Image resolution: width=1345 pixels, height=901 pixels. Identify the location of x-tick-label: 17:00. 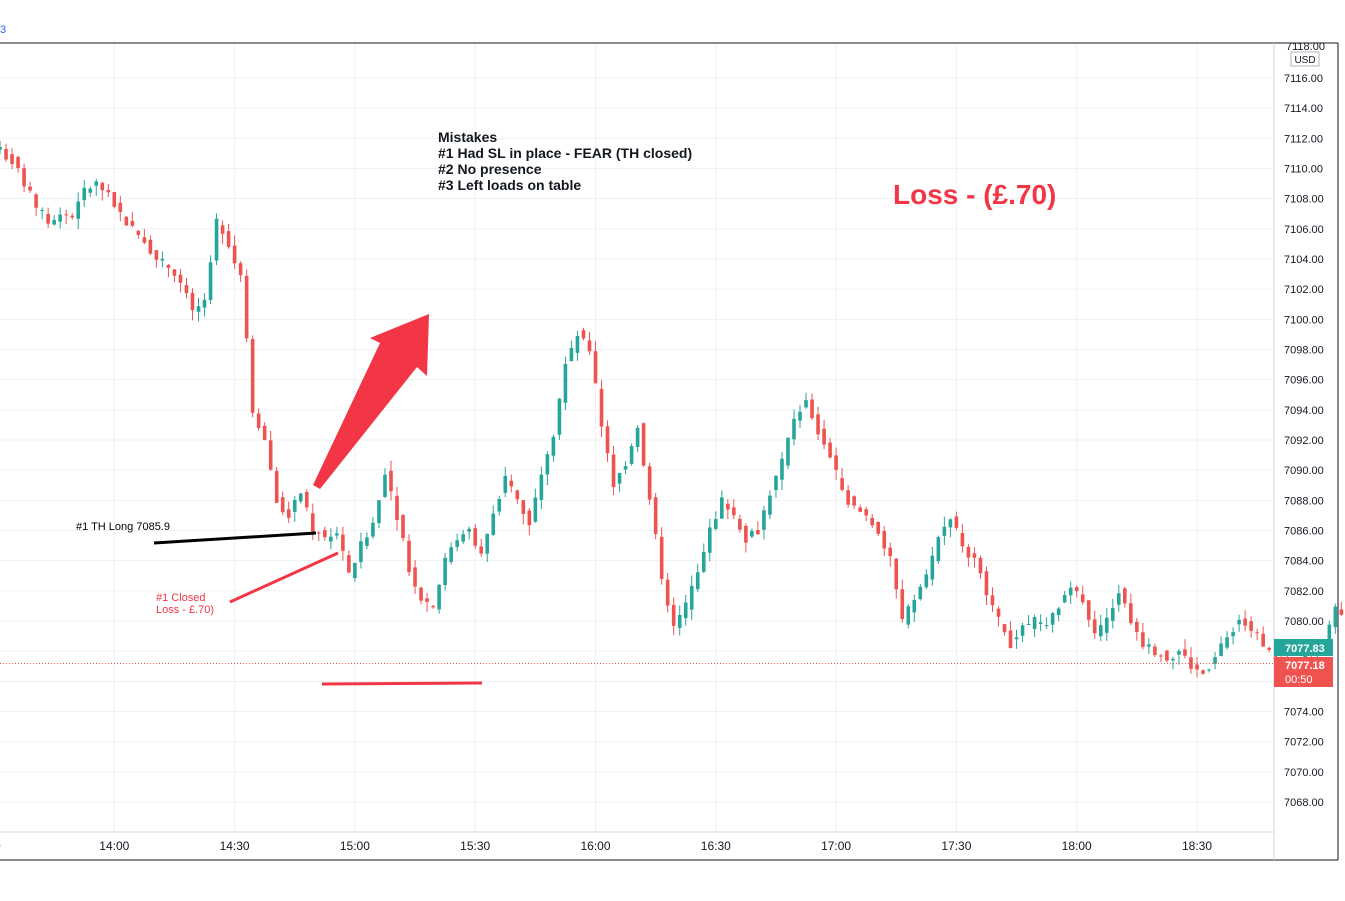
(836, 846).